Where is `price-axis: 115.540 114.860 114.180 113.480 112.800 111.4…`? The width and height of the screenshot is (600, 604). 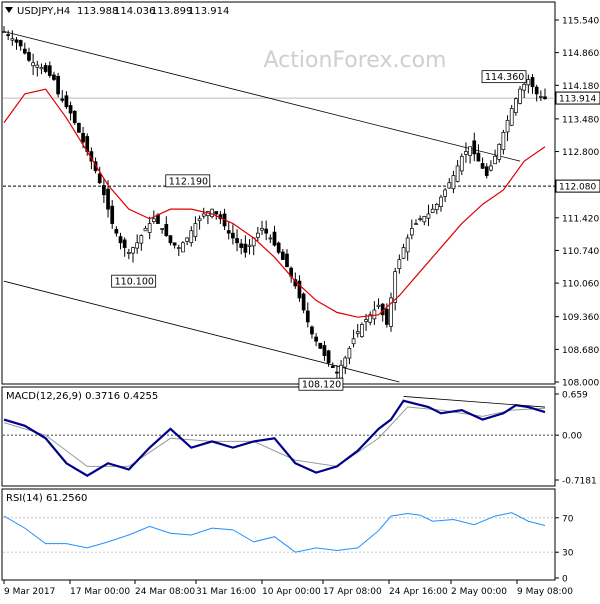
price-axis: 115.540 114.860 114.180 113.480 112.800 111.4… is located at coordinates (577, 203).